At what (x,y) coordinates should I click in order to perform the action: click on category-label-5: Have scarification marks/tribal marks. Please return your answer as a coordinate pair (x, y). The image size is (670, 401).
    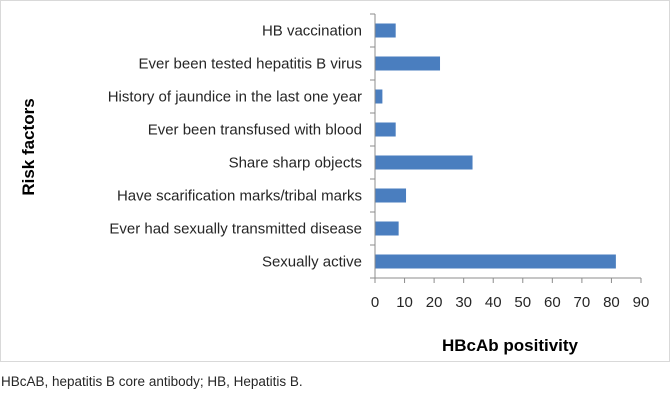
    Looking at the image, I should click on (239, 196).